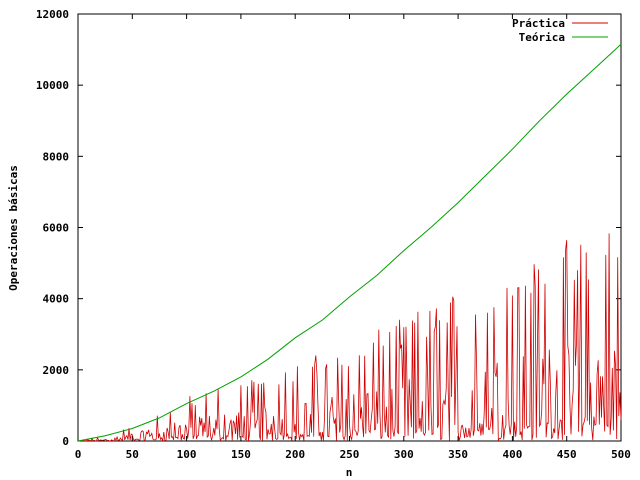 The image size is (640, 480). I want to click on legend: Práctica Teórica, so click(560, 30).